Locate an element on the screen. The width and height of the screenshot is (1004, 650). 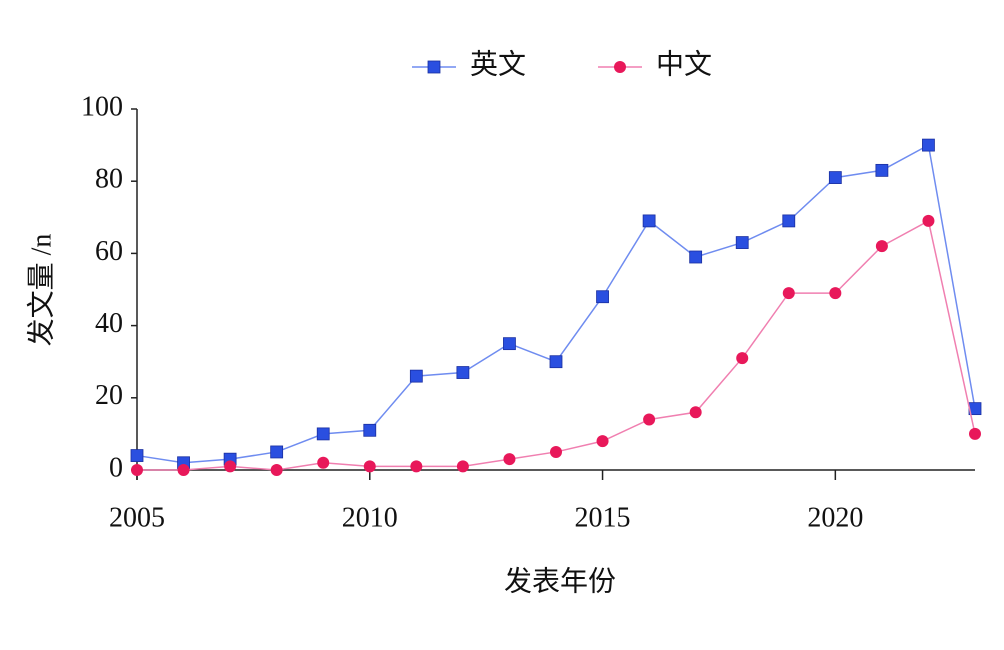
legend-label: 英文 is located at coordinates (498, 64).